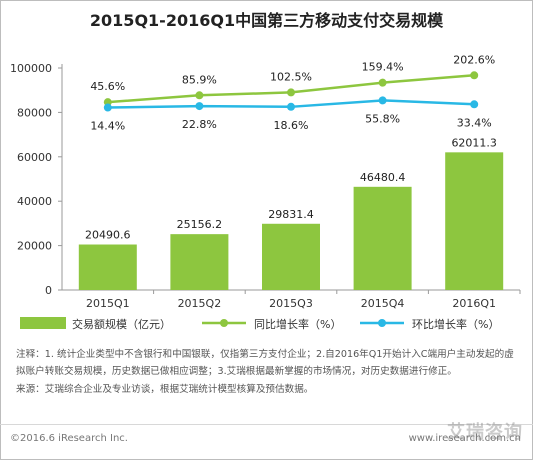 This screenshot has width=533, height=460. I want to click on bar-value-label: 20490.6, so click(108, 235).